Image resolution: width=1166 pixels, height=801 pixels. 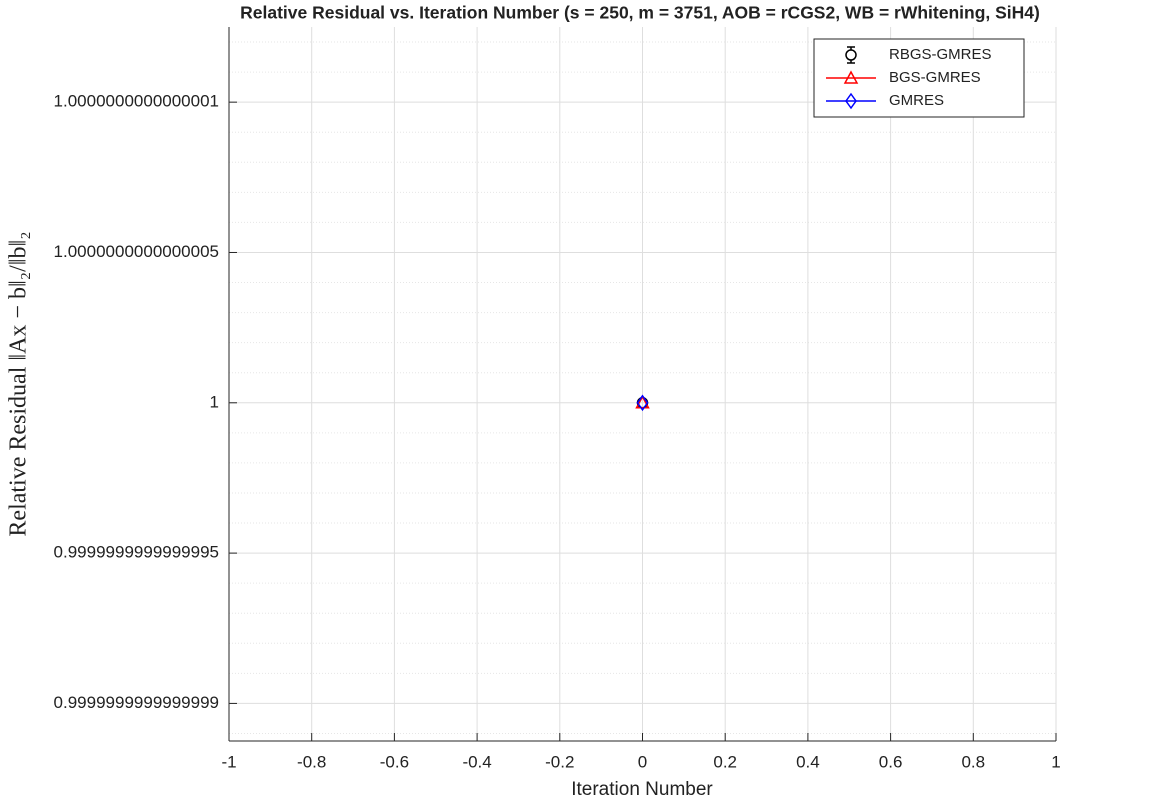 I want to click on x-tick-label: -1, so click(x=228, y=761).